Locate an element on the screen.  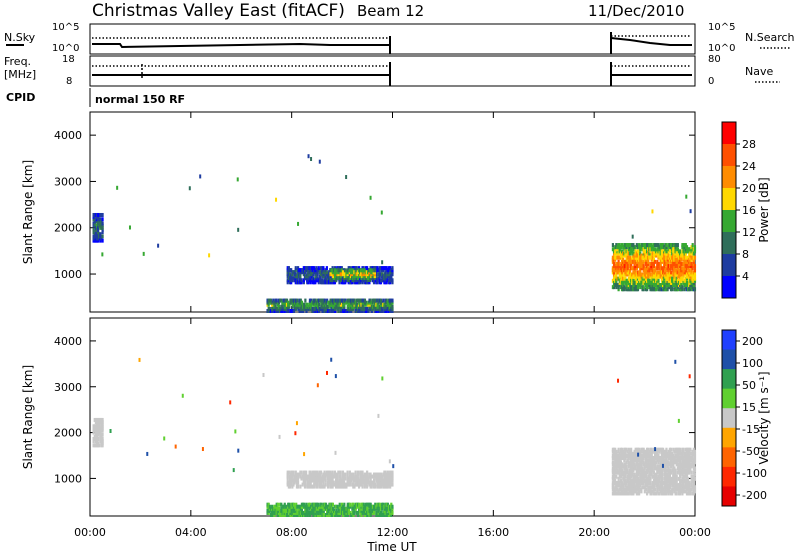
colorbar-cell is located at coordinates (729, 221).